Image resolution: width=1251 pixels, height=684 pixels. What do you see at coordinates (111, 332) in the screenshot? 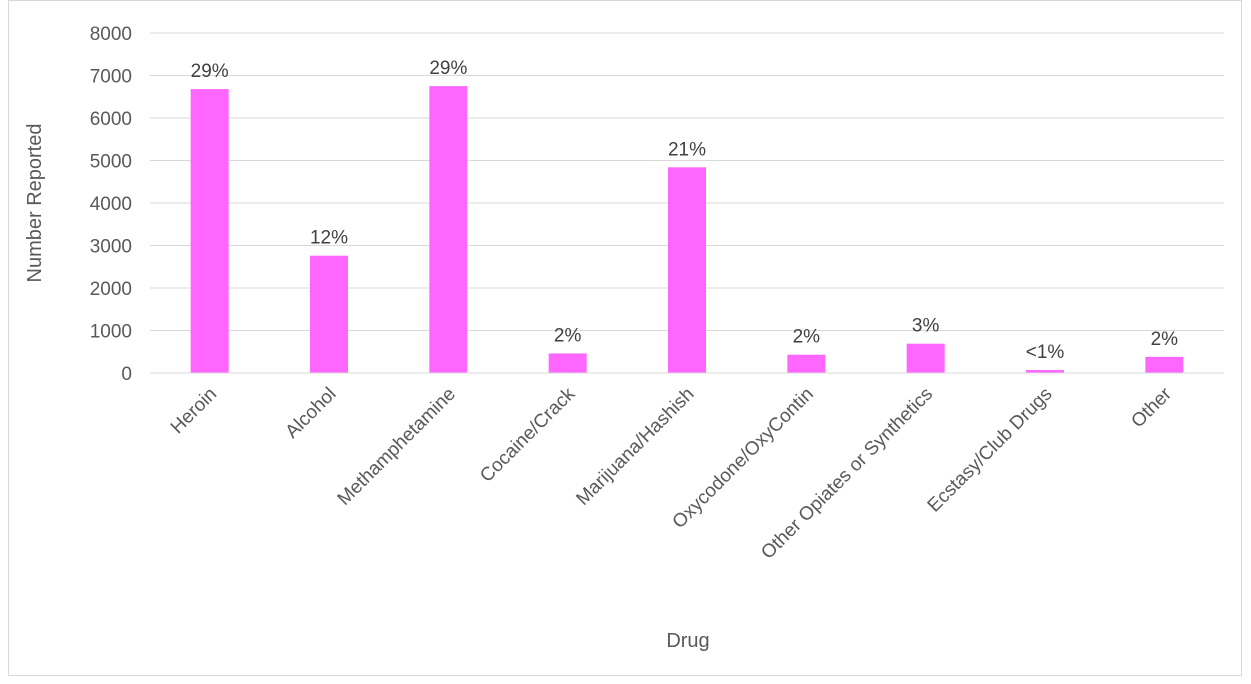
I see `y-tick-label: 1000` at bounding box center [111, 332].